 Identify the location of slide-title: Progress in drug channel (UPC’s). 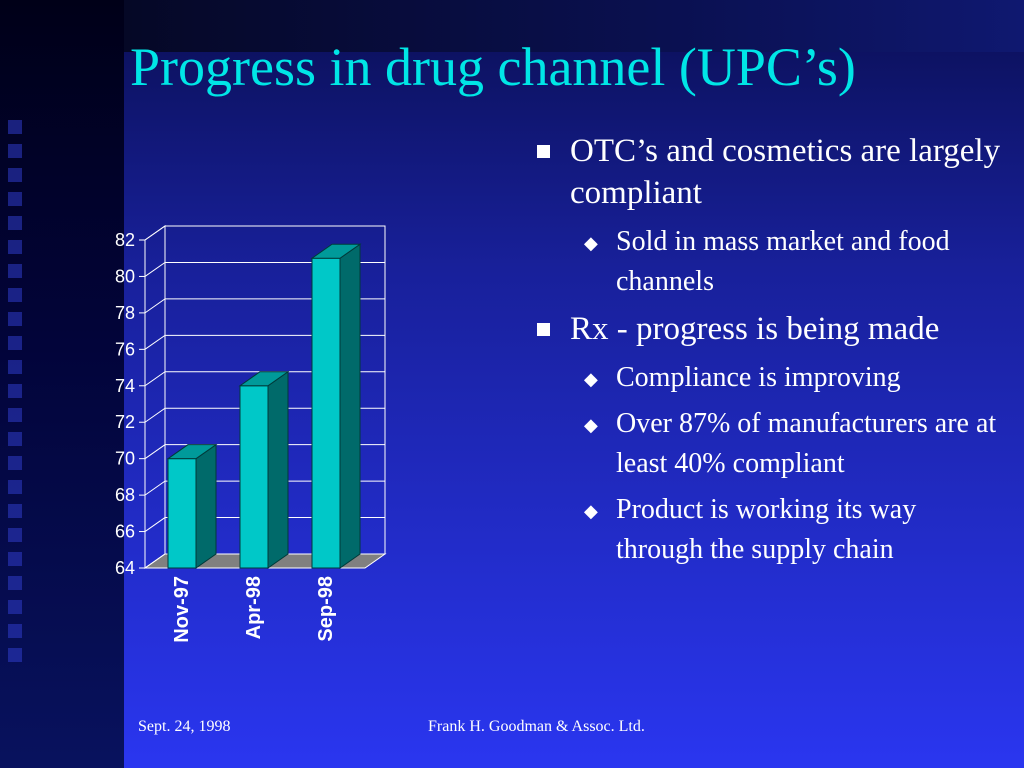
(493, 67).